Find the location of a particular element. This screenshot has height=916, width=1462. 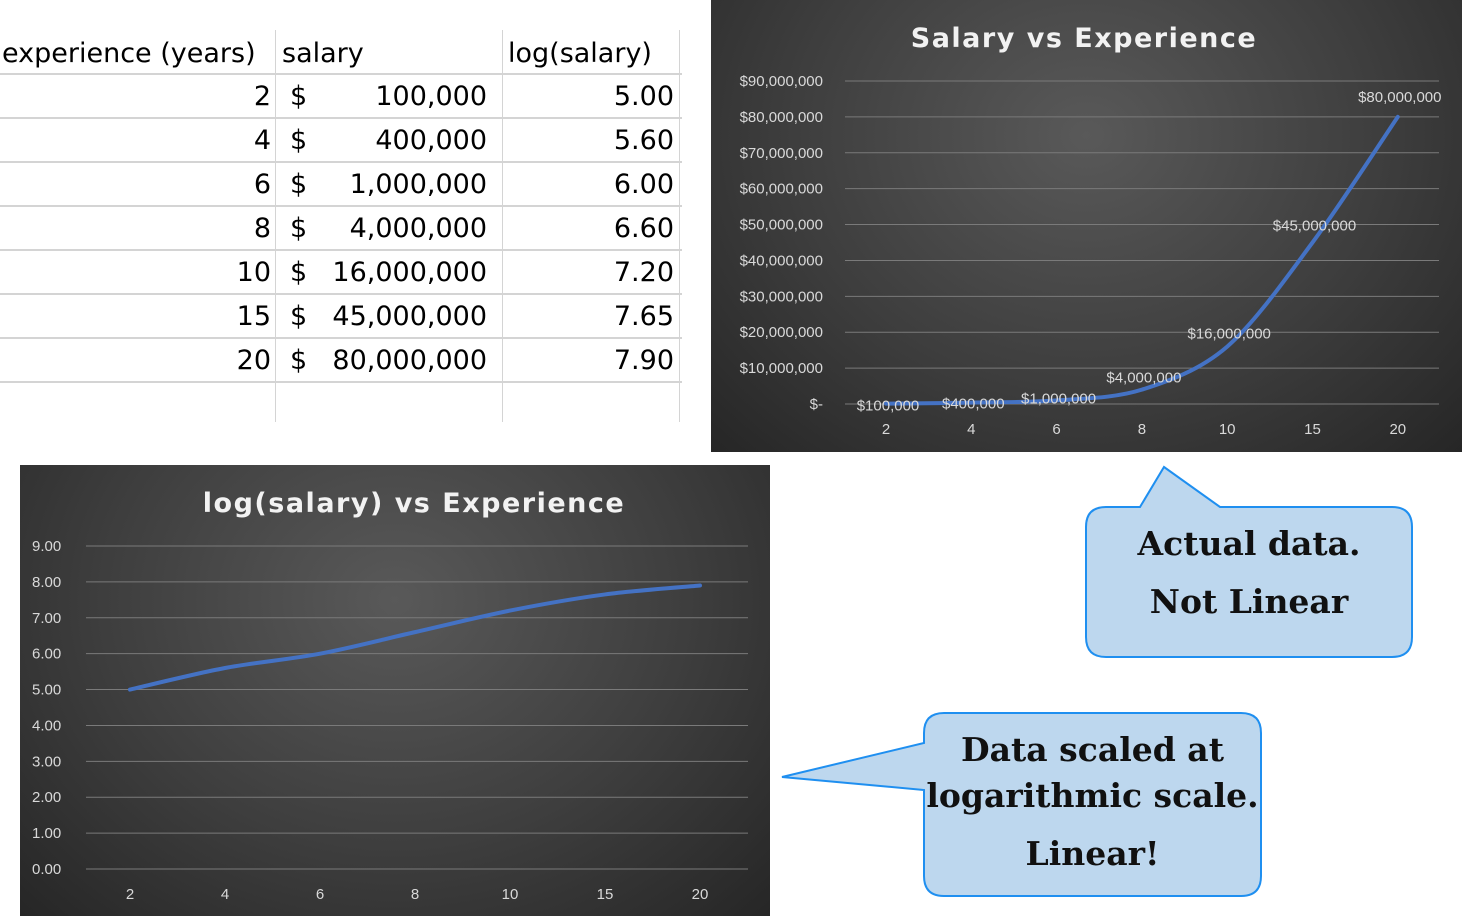

callout-line: Actual data. is located at coordinates (1249, 543).